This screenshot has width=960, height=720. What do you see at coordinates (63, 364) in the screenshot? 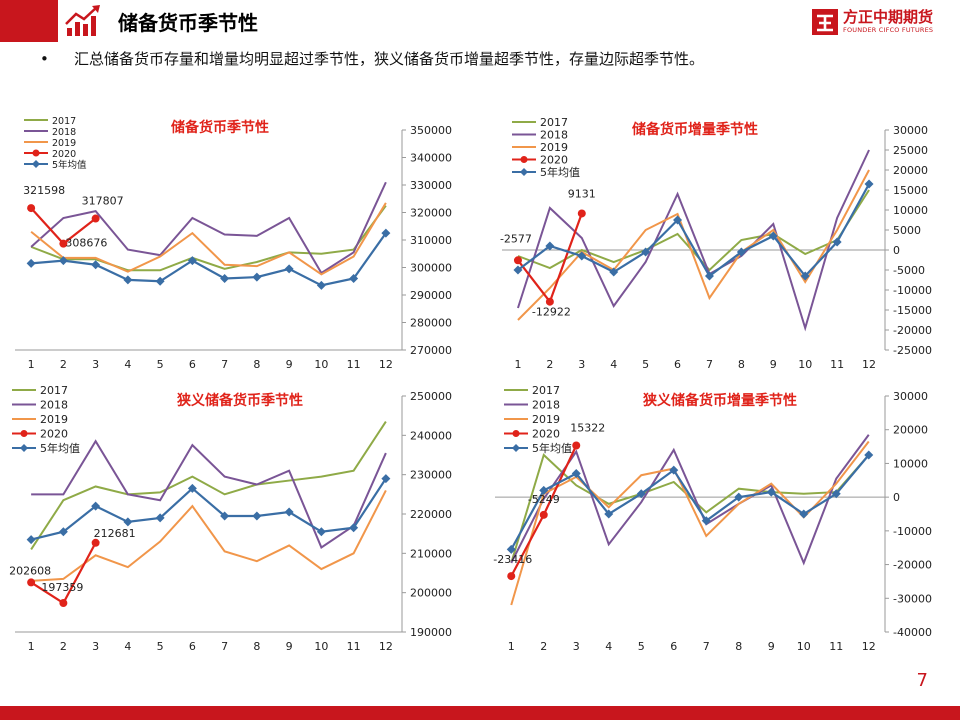
I see `x-tick-label: 2` at bounding box center [63, 364].